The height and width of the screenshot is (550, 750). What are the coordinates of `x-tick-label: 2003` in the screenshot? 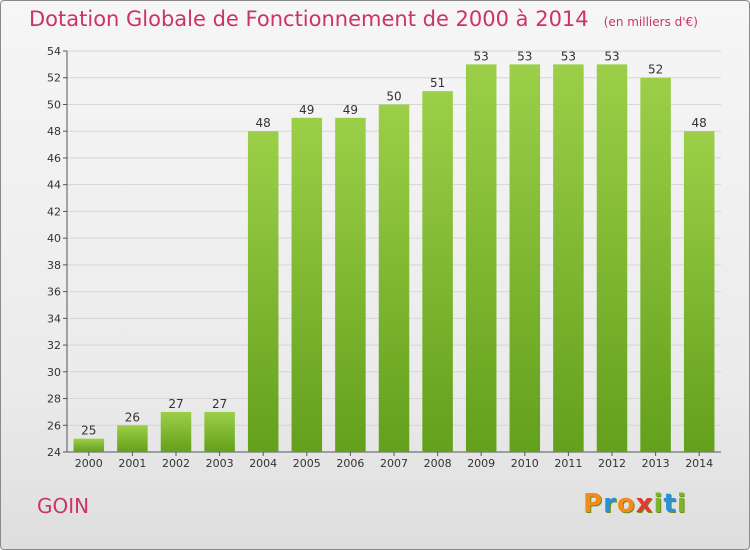 It's located at (220, 463).